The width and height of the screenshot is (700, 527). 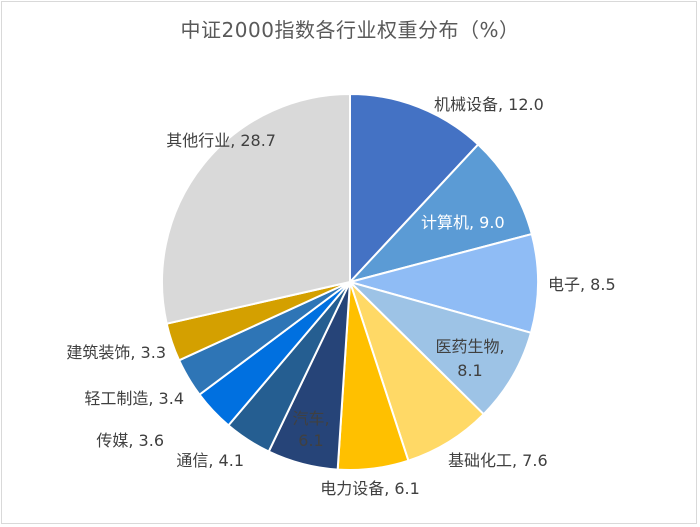 I want to click on data-label-4-name: 医药生物,, so click(x=469, y=346).